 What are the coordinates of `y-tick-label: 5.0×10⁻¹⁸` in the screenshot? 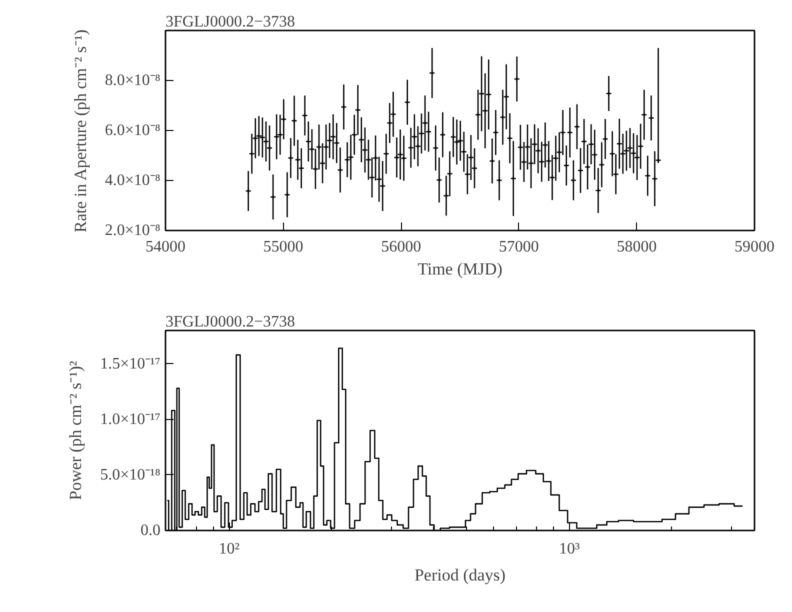 It's located at (130, 475).